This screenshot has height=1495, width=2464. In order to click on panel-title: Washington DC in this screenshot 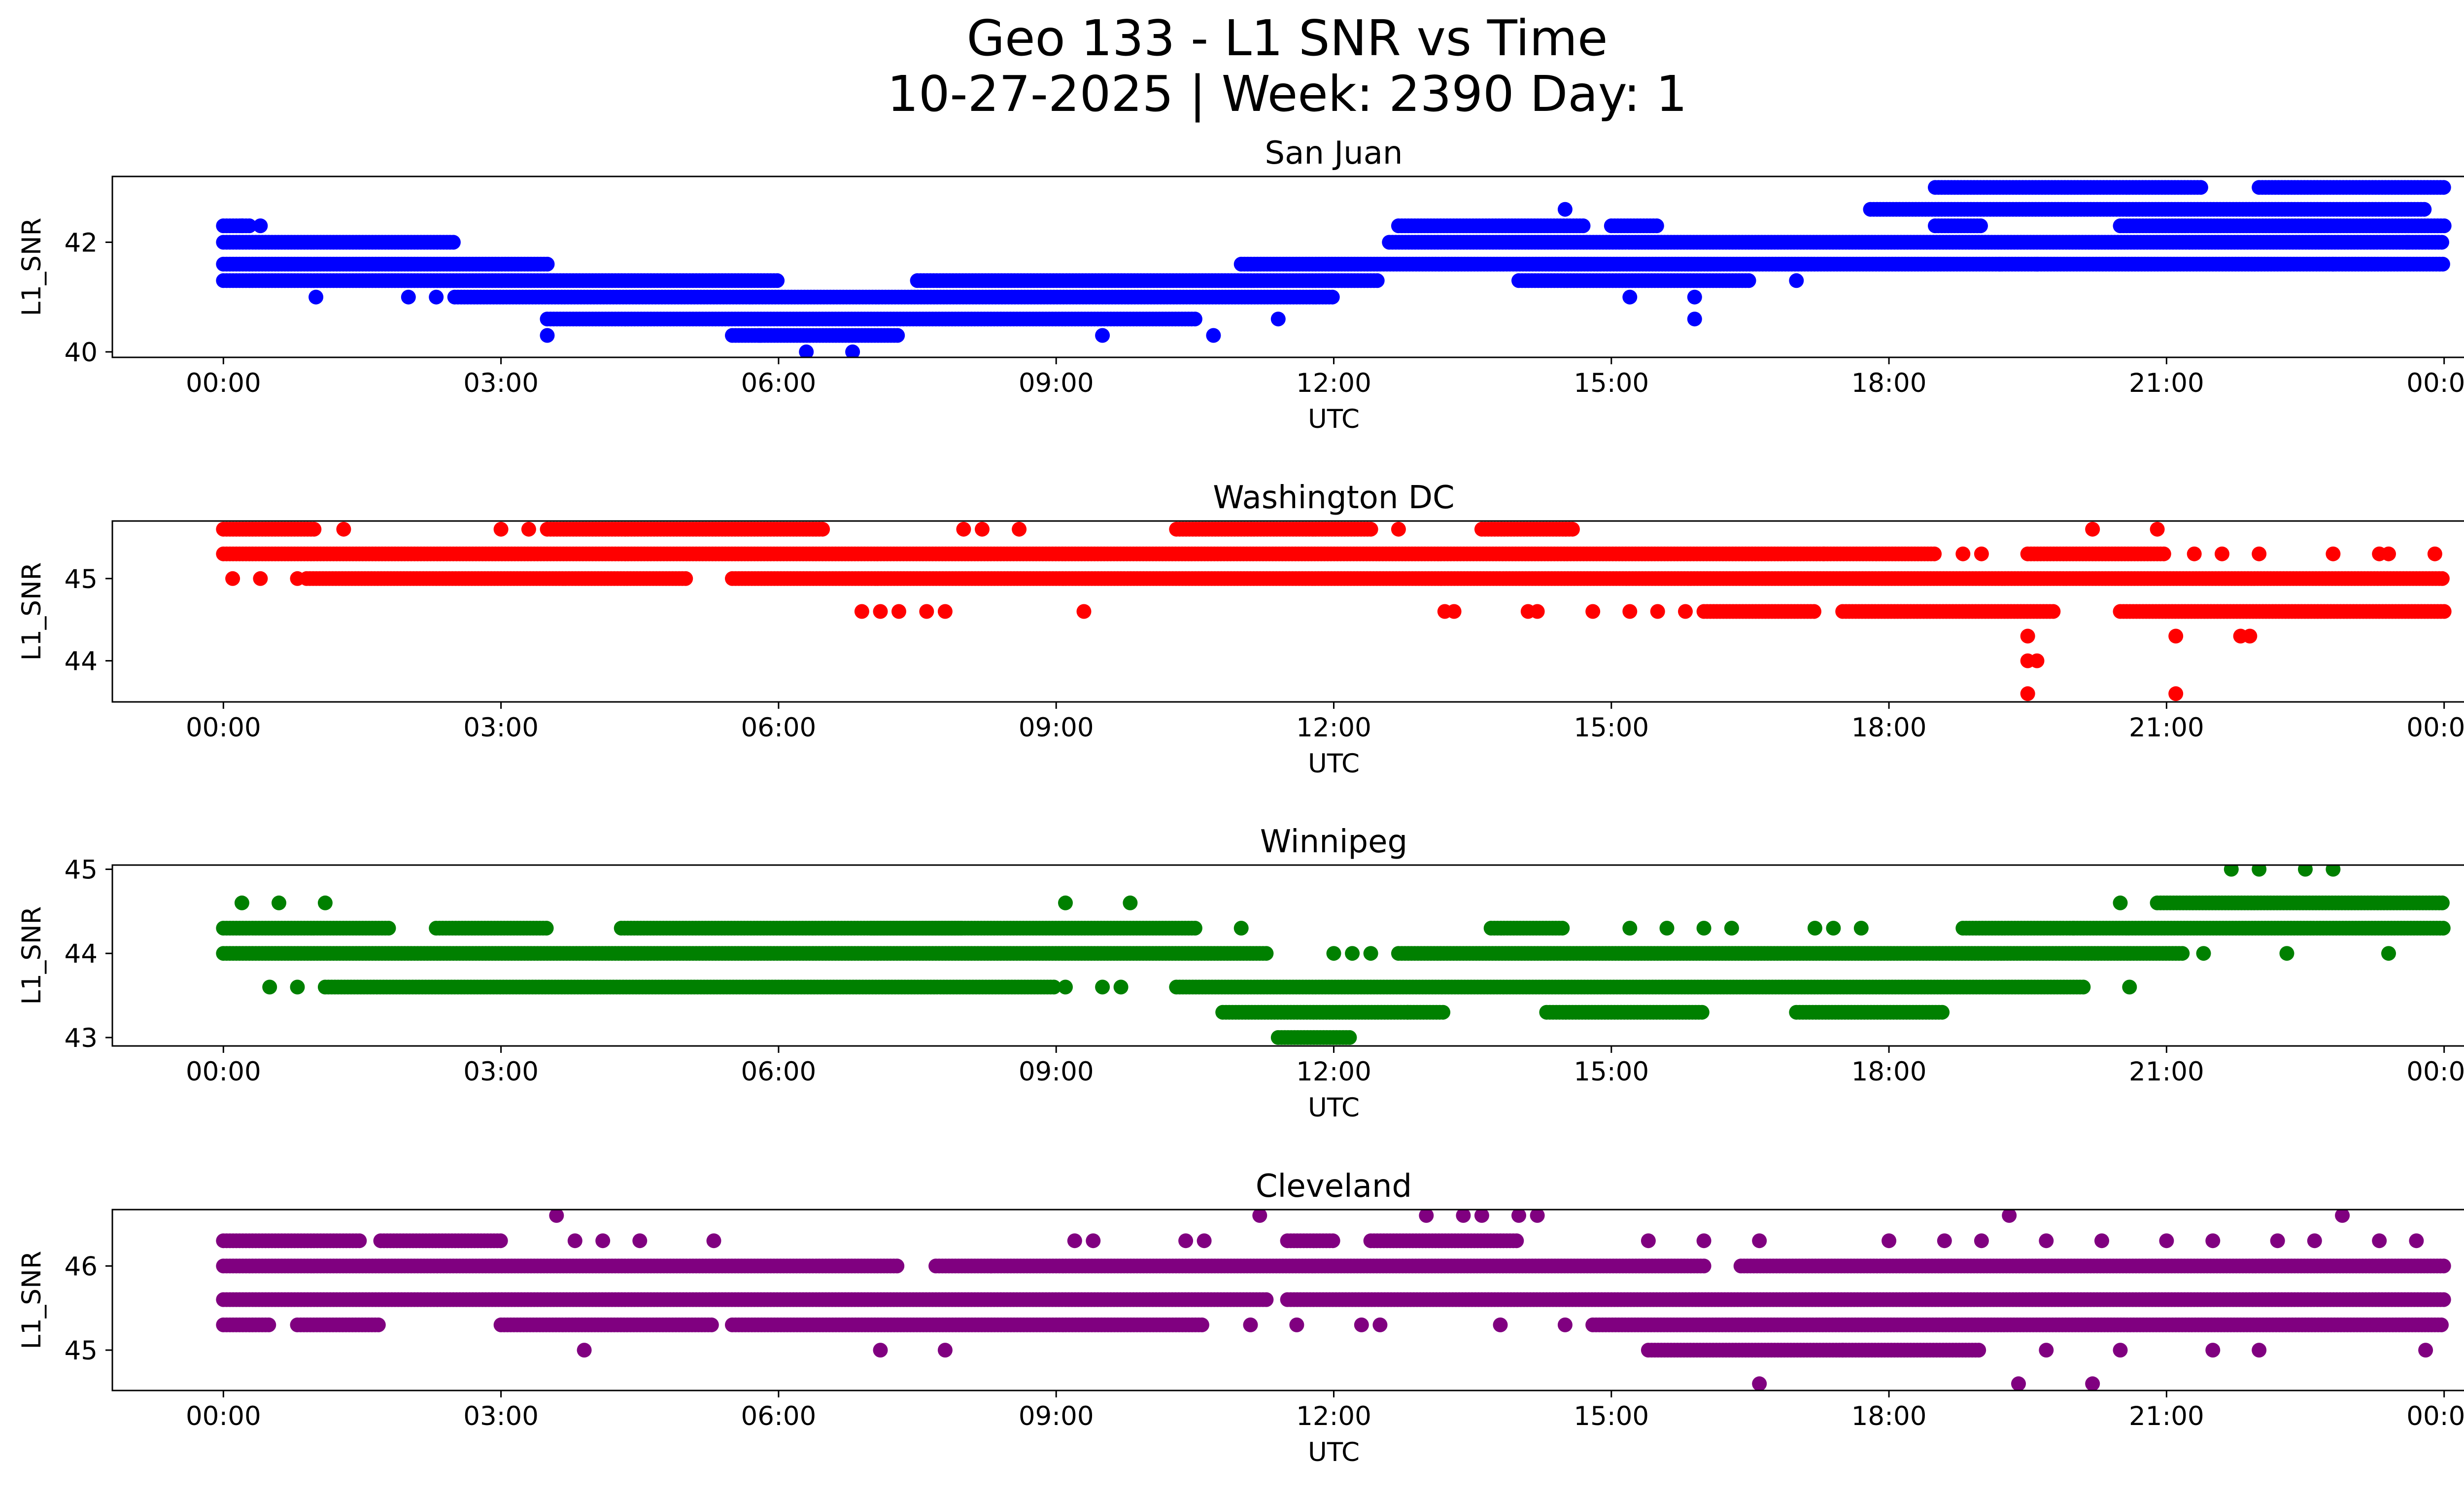, I will do `click(1333, 498)`.